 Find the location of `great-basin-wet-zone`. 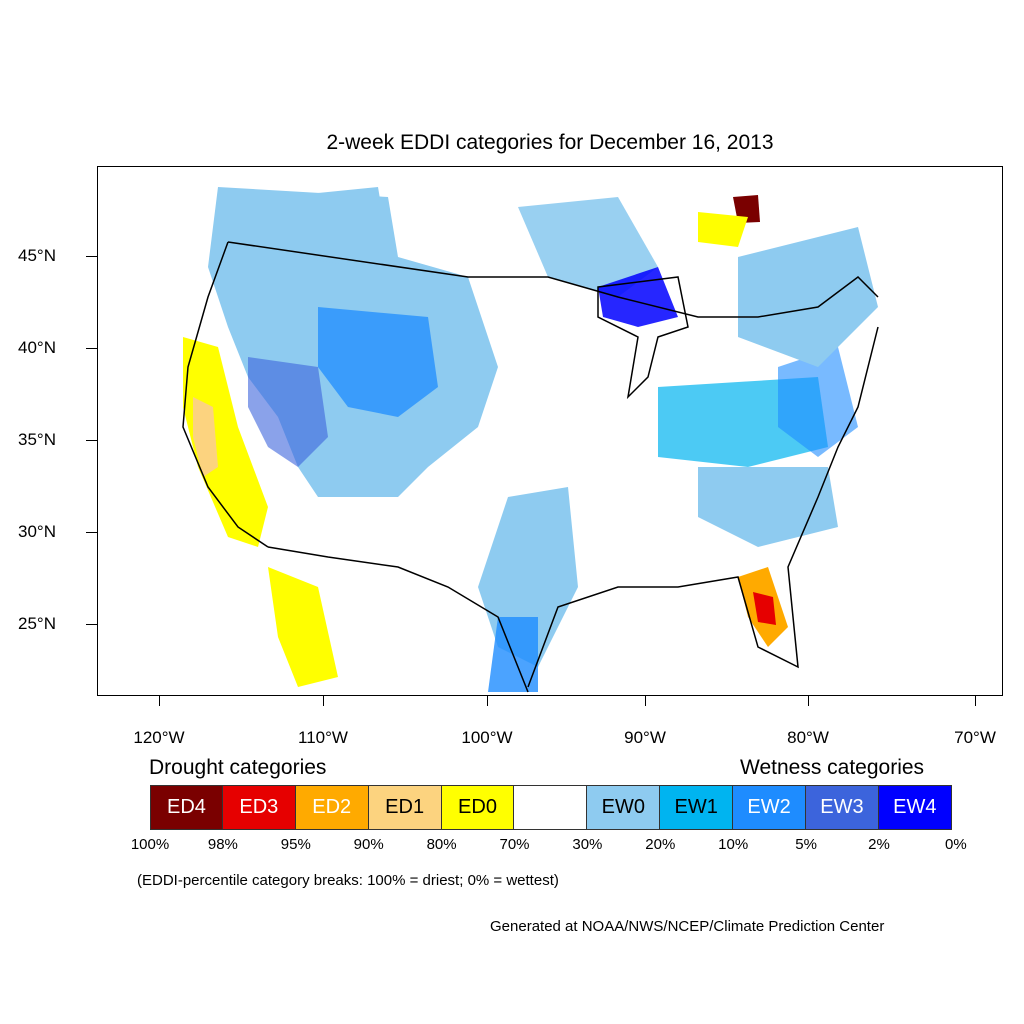

great-basin-wet-zone is located at coordinates (288, 412).